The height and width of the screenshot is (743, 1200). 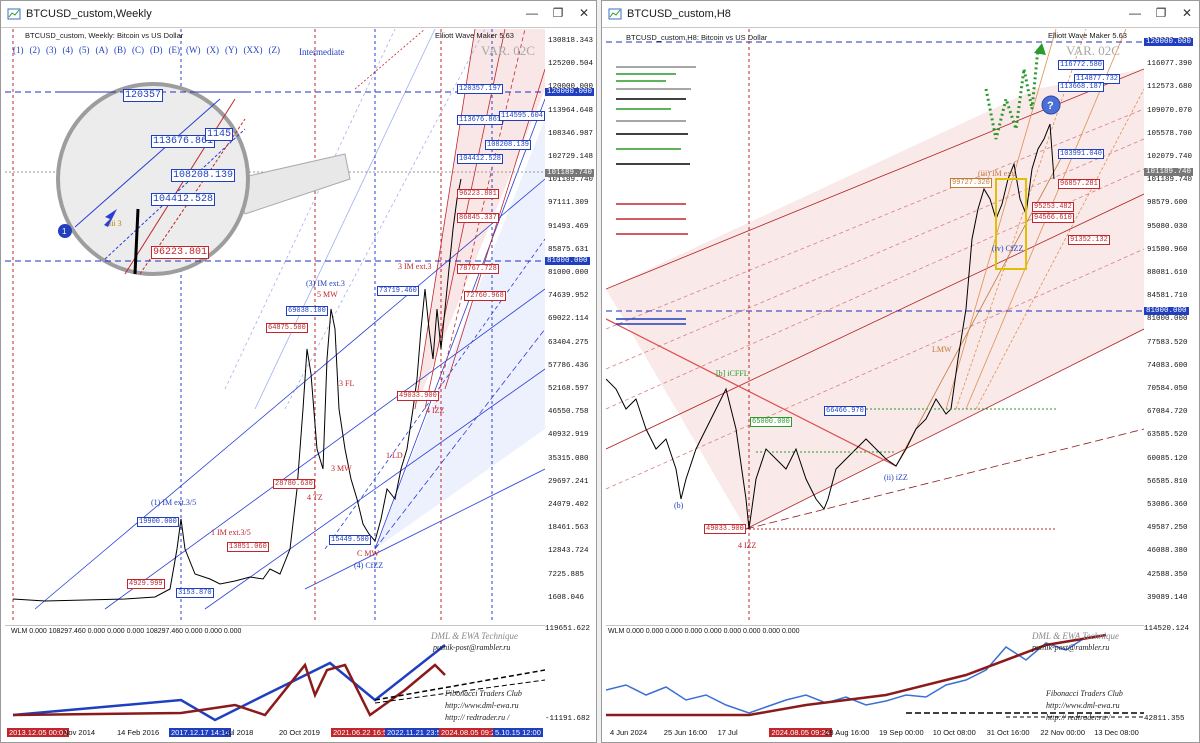 I want to click on price-box: 91352.132, so click(x=1089, y=240).